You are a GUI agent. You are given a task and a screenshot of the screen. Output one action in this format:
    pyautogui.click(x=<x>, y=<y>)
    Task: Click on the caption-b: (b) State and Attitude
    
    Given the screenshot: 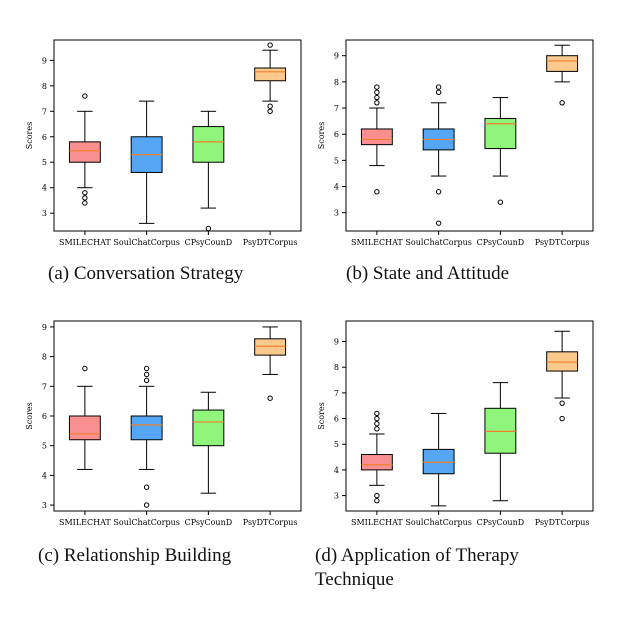 What is the action you would take?
    pyautogui.click(x=428, y=273)
    